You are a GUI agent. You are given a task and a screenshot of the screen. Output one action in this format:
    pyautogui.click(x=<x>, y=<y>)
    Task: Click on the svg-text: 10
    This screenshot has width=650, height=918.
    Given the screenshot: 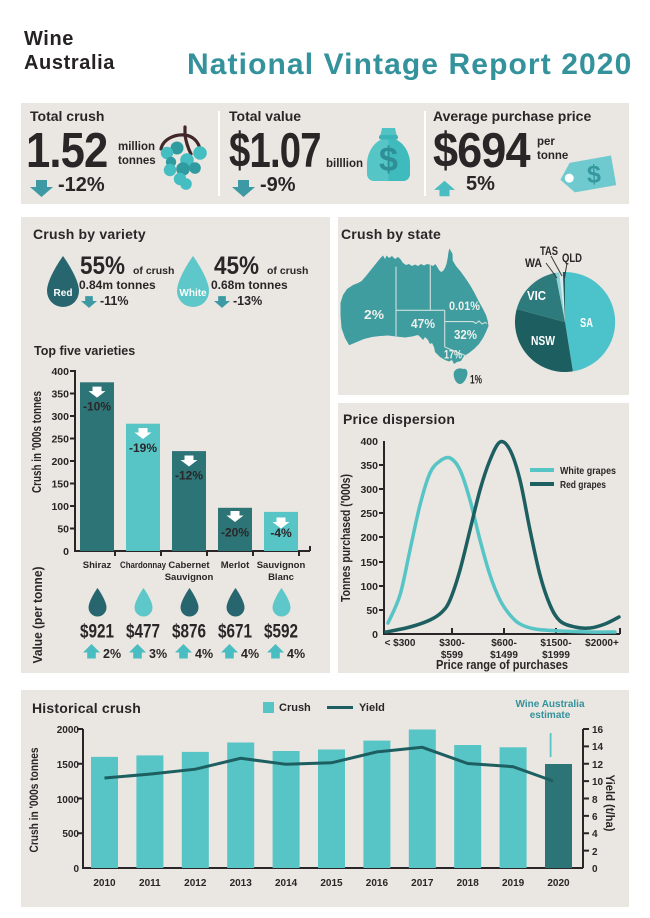 What is the action you would take?
    pyautogui.click(x=598, y=782)
    